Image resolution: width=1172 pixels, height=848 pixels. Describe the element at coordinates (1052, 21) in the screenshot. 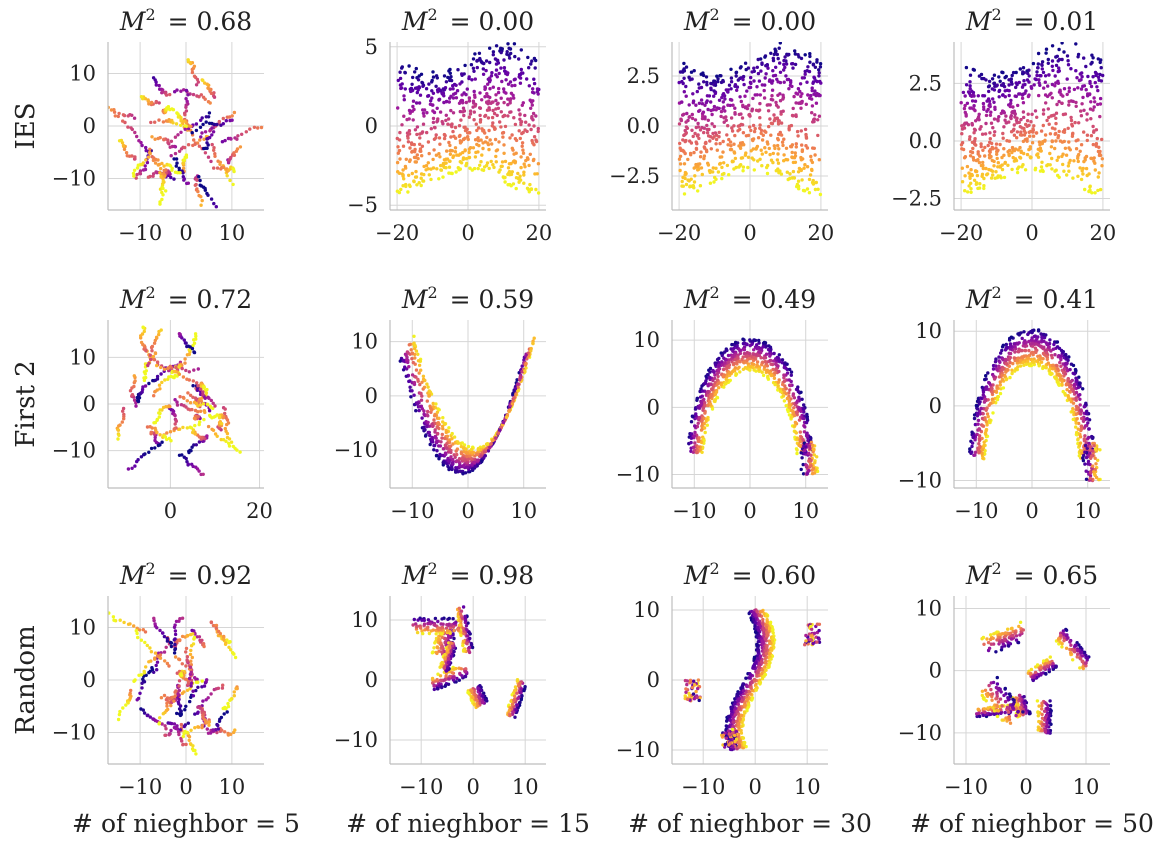

I see `title-value: = 0.01` at that location.